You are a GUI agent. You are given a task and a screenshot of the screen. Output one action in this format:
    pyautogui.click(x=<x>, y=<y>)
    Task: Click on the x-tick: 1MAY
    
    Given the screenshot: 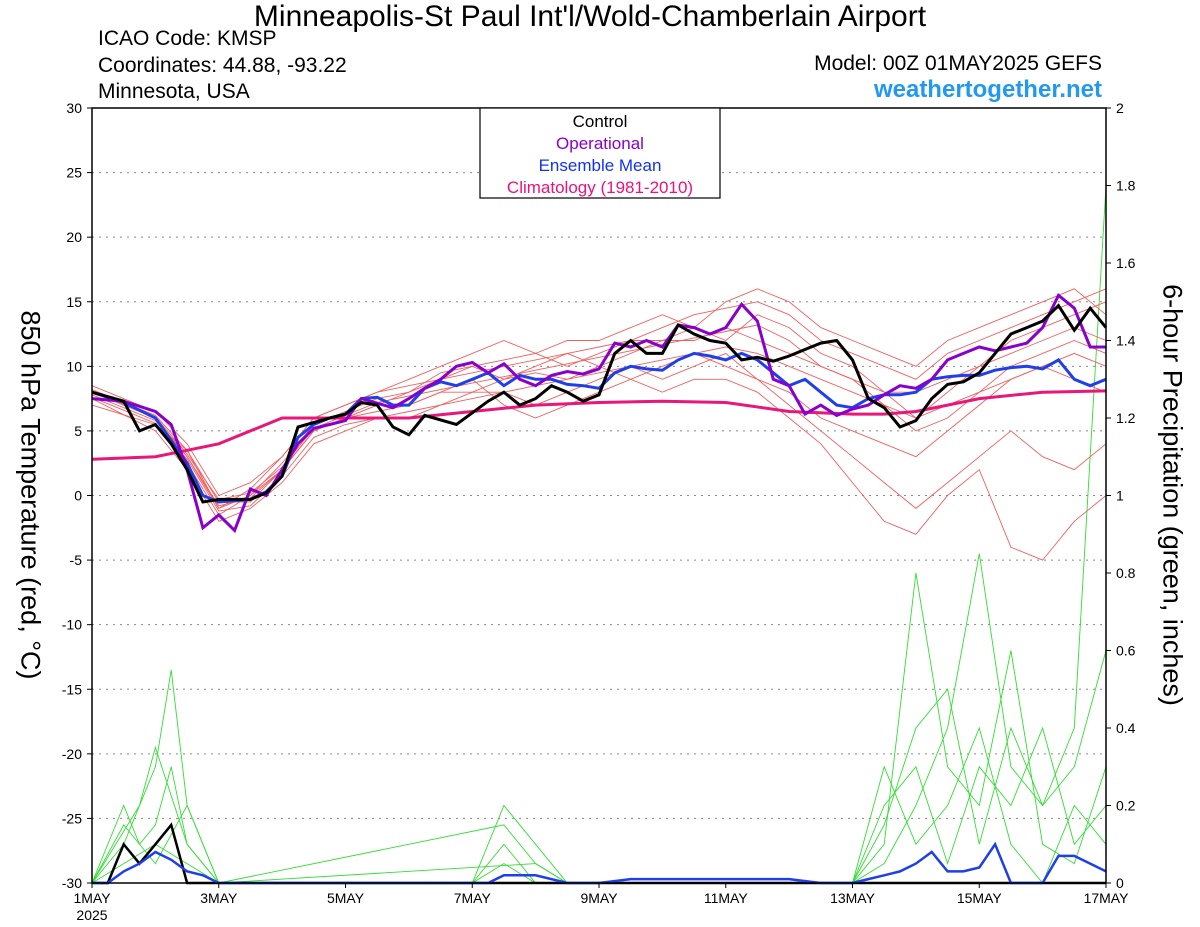 What is the action you would take?
    pyautogui.click(x=92, y=898)
    